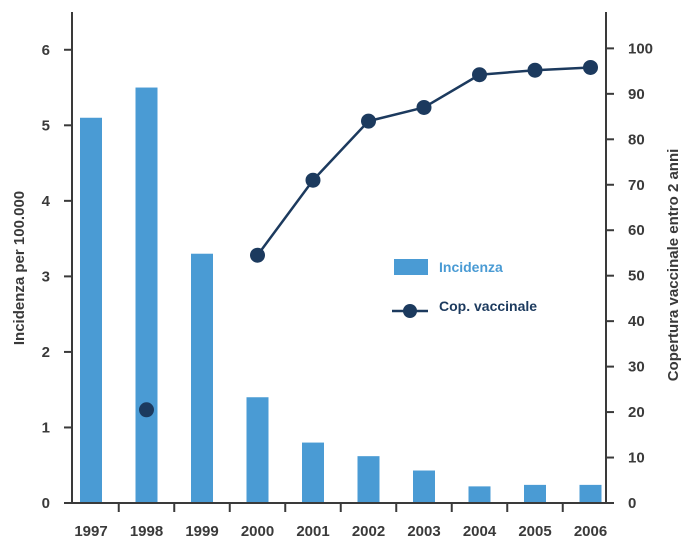 This screenshot has width=682, height=540. Describe the element at coordinates (480, 531) in the screenshot. I see `x-tick-label: 2004` at that location.